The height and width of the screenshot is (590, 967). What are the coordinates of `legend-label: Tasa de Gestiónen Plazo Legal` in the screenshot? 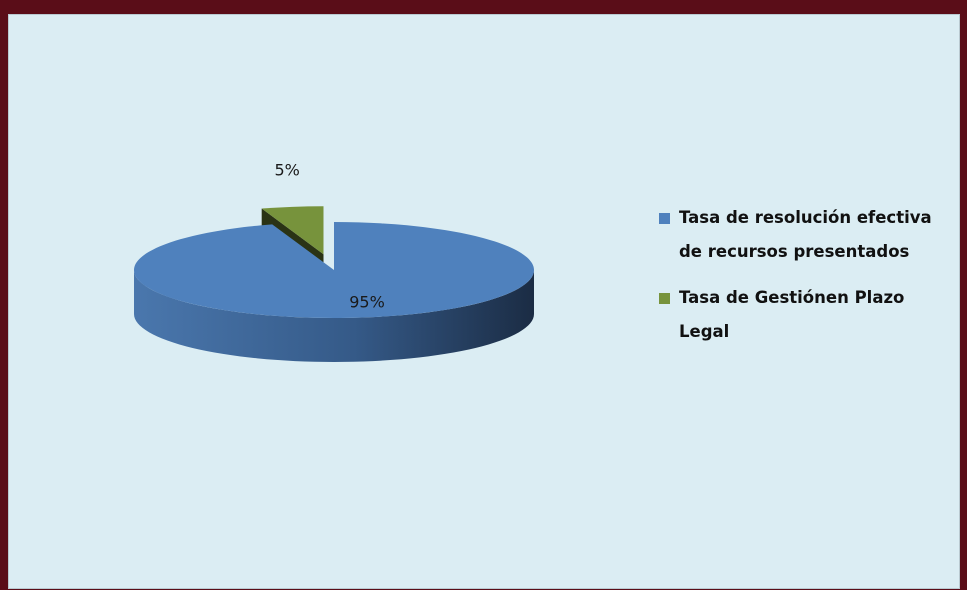 It's located at (792, 314).